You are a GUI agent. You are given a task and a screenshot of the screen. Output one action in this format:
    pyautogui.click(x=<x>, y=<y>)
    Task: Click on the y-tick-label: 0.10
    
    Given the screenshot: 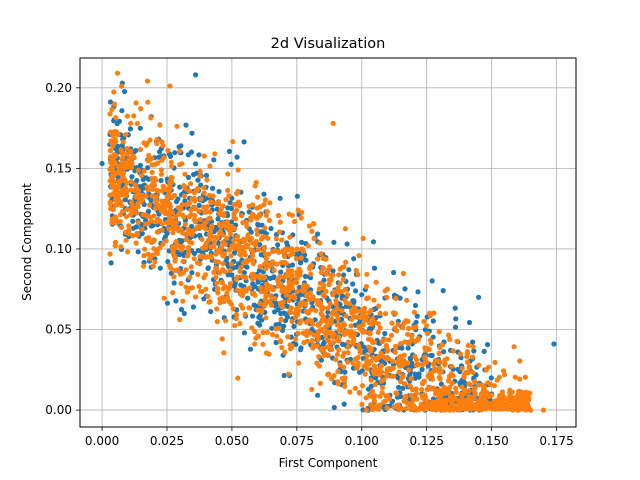 What is the action you would take?
    pyautogui.click(x=58, y=249)
    